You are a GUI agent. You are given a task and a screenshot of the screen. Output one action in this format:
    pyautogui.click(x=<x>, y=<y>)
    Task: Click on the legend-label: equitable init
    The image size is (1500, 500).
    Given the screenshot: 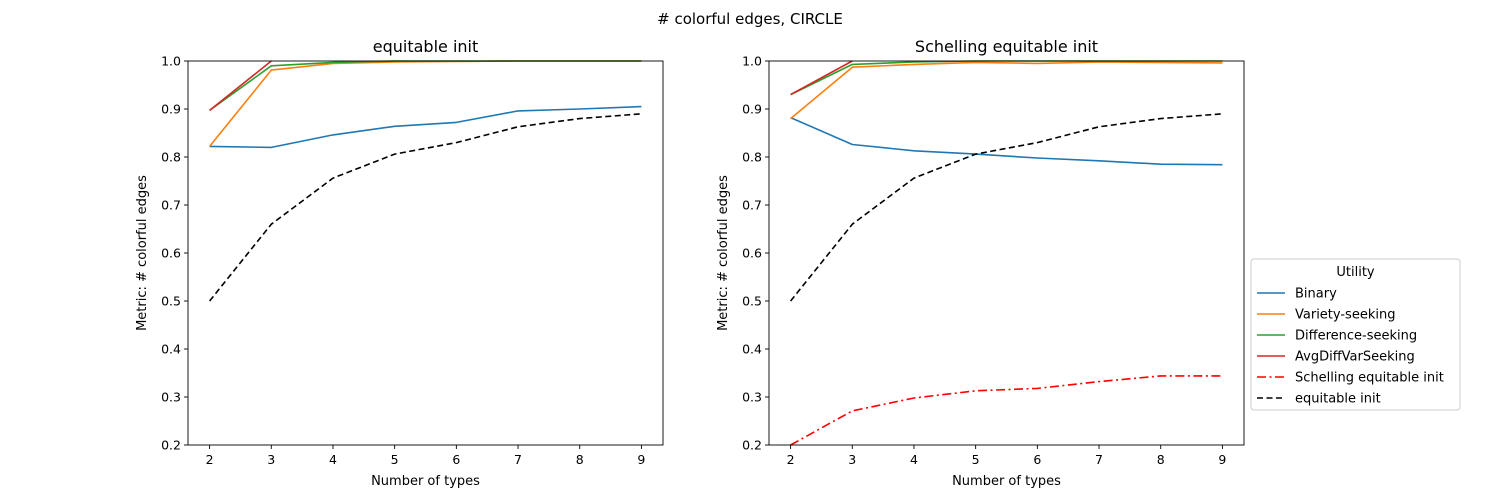 What is the action you would take?
    pyautogui.click(x=1338, y=399)
    